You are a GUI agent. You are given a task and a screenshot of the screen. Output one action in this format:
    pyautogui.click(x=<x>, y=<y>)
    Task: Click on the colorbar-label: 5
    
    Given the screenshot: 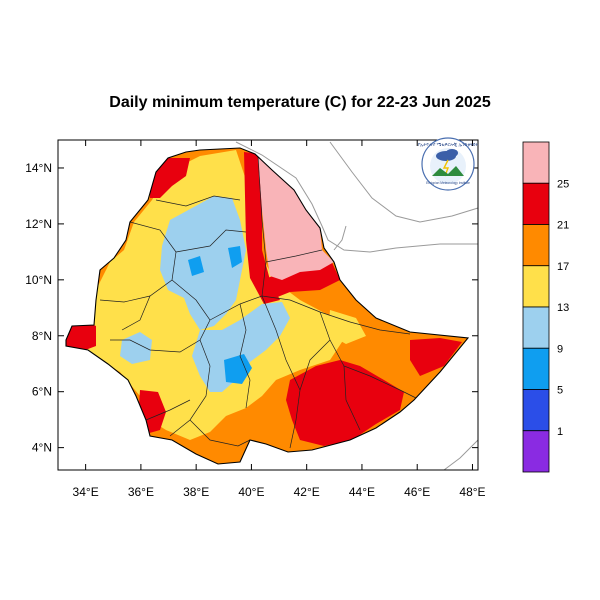 What is the action you would take?
    pyautogui.click(x=560, y=391)
    